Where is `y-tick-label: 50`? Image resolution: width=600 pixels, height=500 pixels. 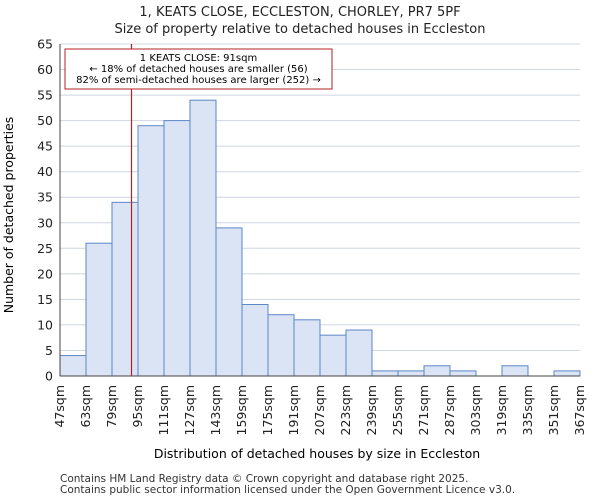
y-tick-label: 50 is located at coordinates (45, 120).